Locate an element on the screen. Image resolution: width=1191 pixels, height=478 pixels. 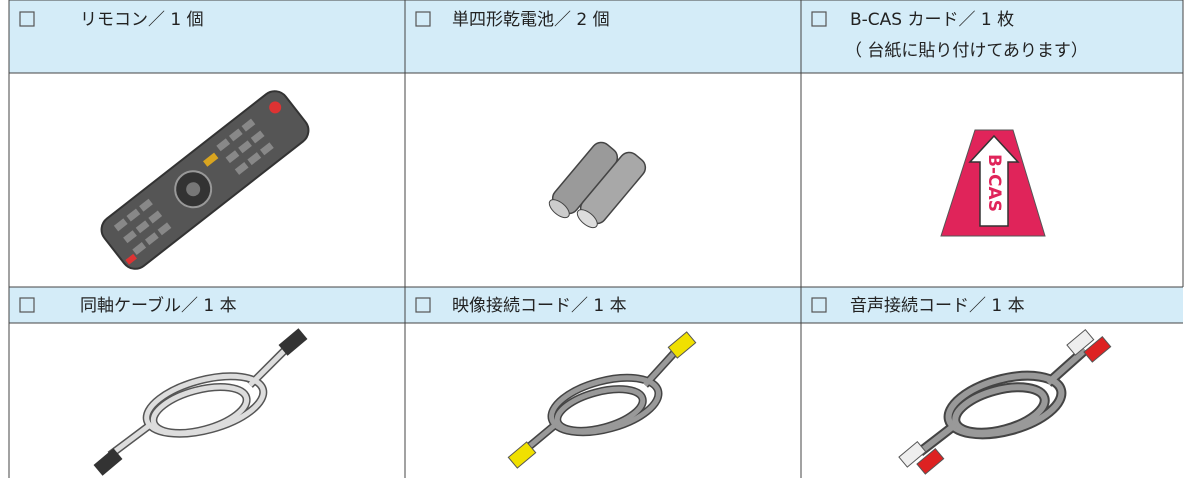
header-row is located at coordinates (596, 305).